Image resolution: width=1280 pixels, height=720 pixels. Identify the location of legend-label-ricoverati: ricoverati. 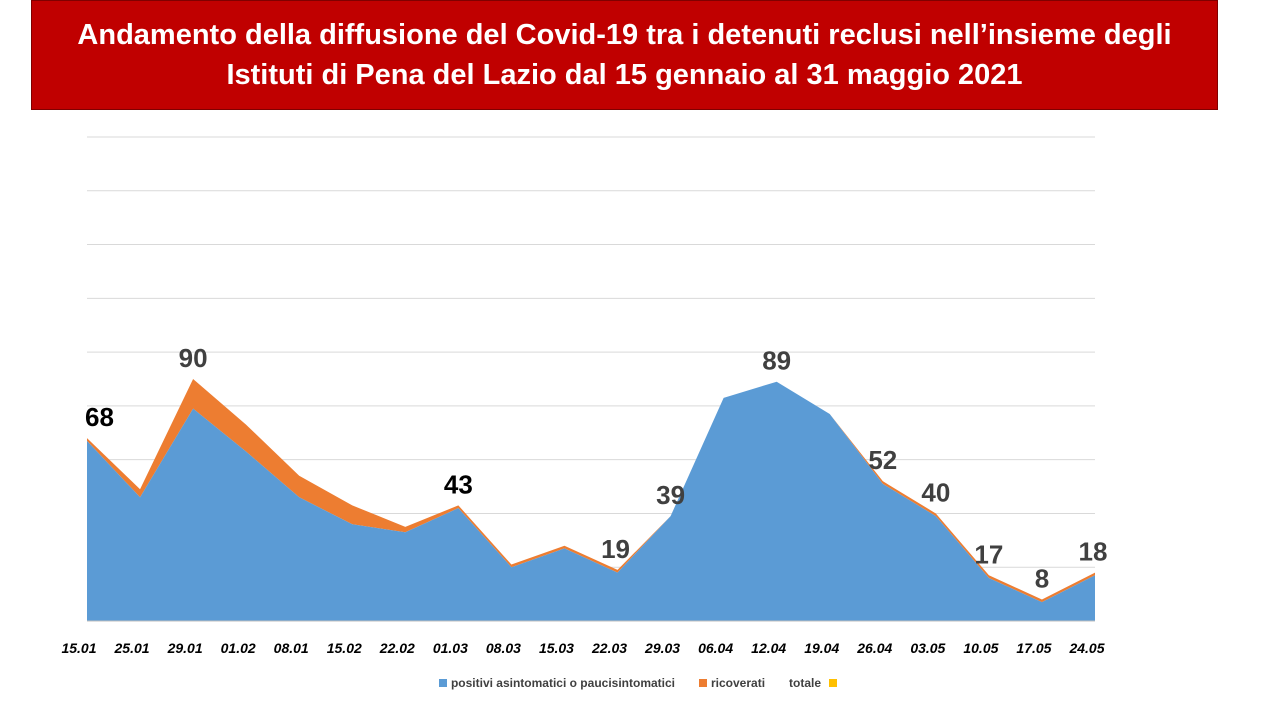
(738, 683).